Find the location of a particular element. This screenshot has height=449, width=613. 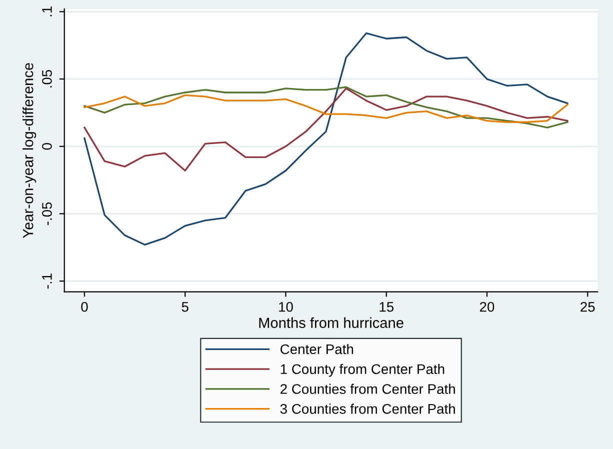

y-axis-title: Year-on-year log-difference is located at coordinates (29, 150).